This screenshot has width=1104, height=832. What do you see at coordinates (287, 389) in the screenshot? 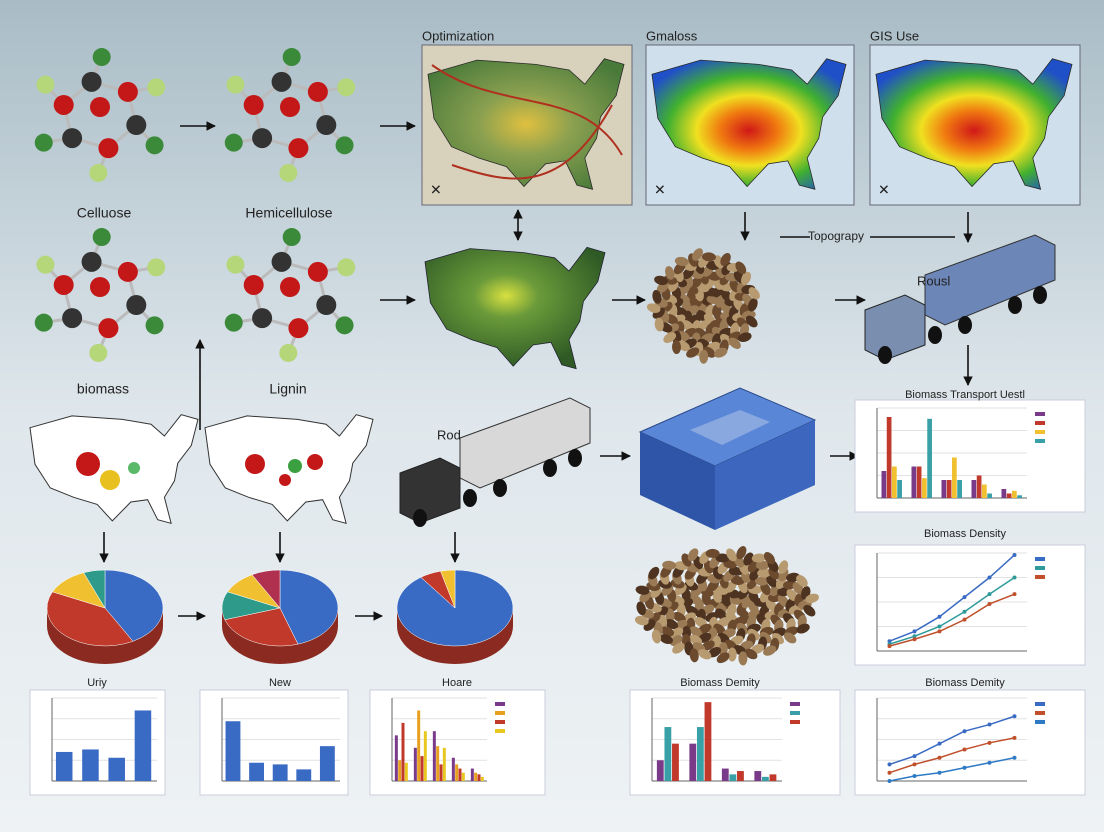
I see `molecule-label: Lignin` at bounding box center [287, 389].